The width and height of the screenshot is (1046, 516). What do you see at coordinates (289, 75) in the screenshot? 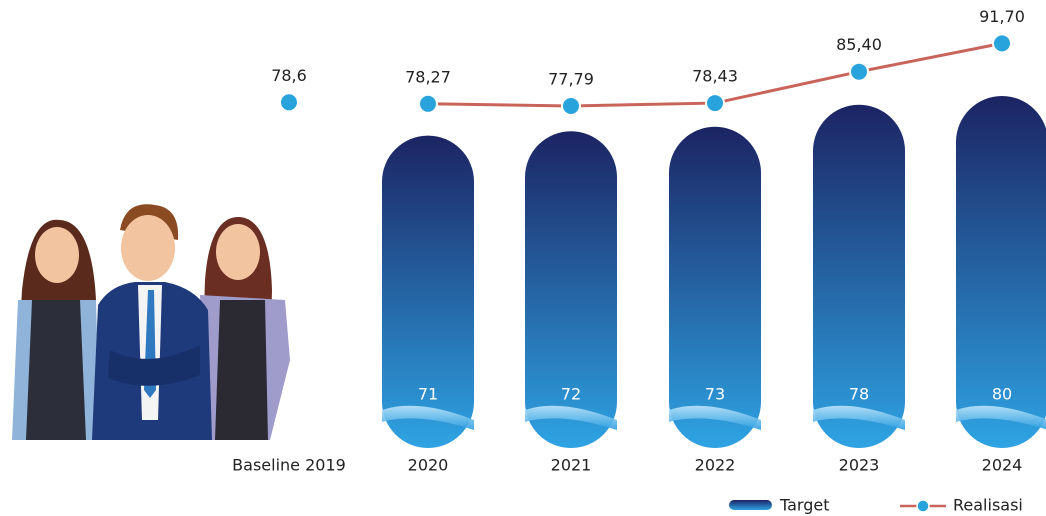
I see `data-label: 78,6` at bounding box center [289, 75].